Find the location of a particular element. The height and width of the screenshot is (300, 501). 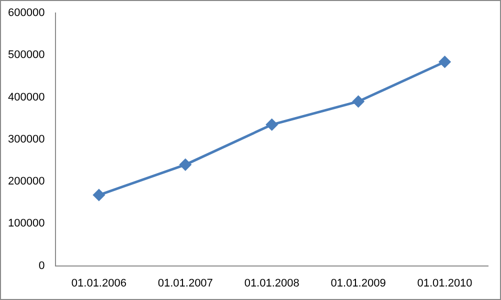

y-tick-label: 300000 is located at coordinates (26, 139).